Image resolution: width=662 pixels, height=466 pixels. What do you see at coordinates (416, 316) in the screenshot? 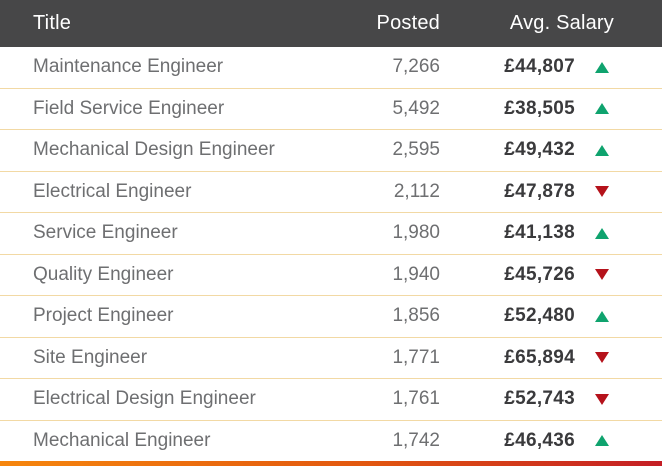
I see `posted-cell: 1,856` at bounding box center [416, 316].